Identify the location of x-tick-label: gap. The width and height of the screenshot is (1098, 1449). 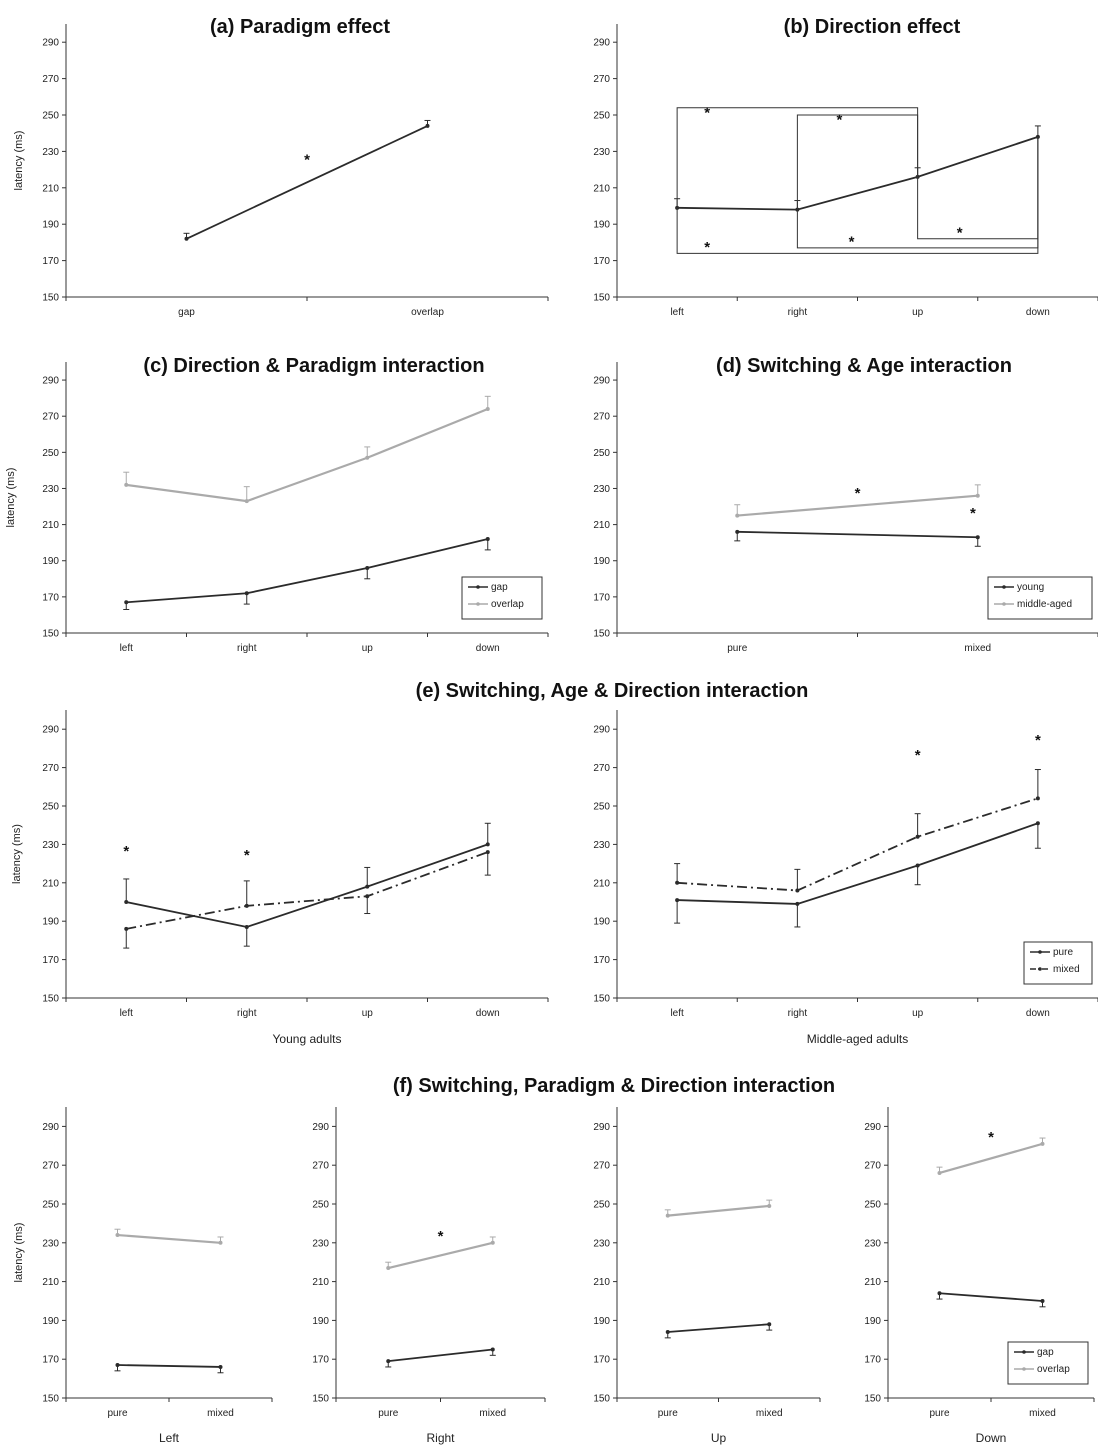
(186, 312).